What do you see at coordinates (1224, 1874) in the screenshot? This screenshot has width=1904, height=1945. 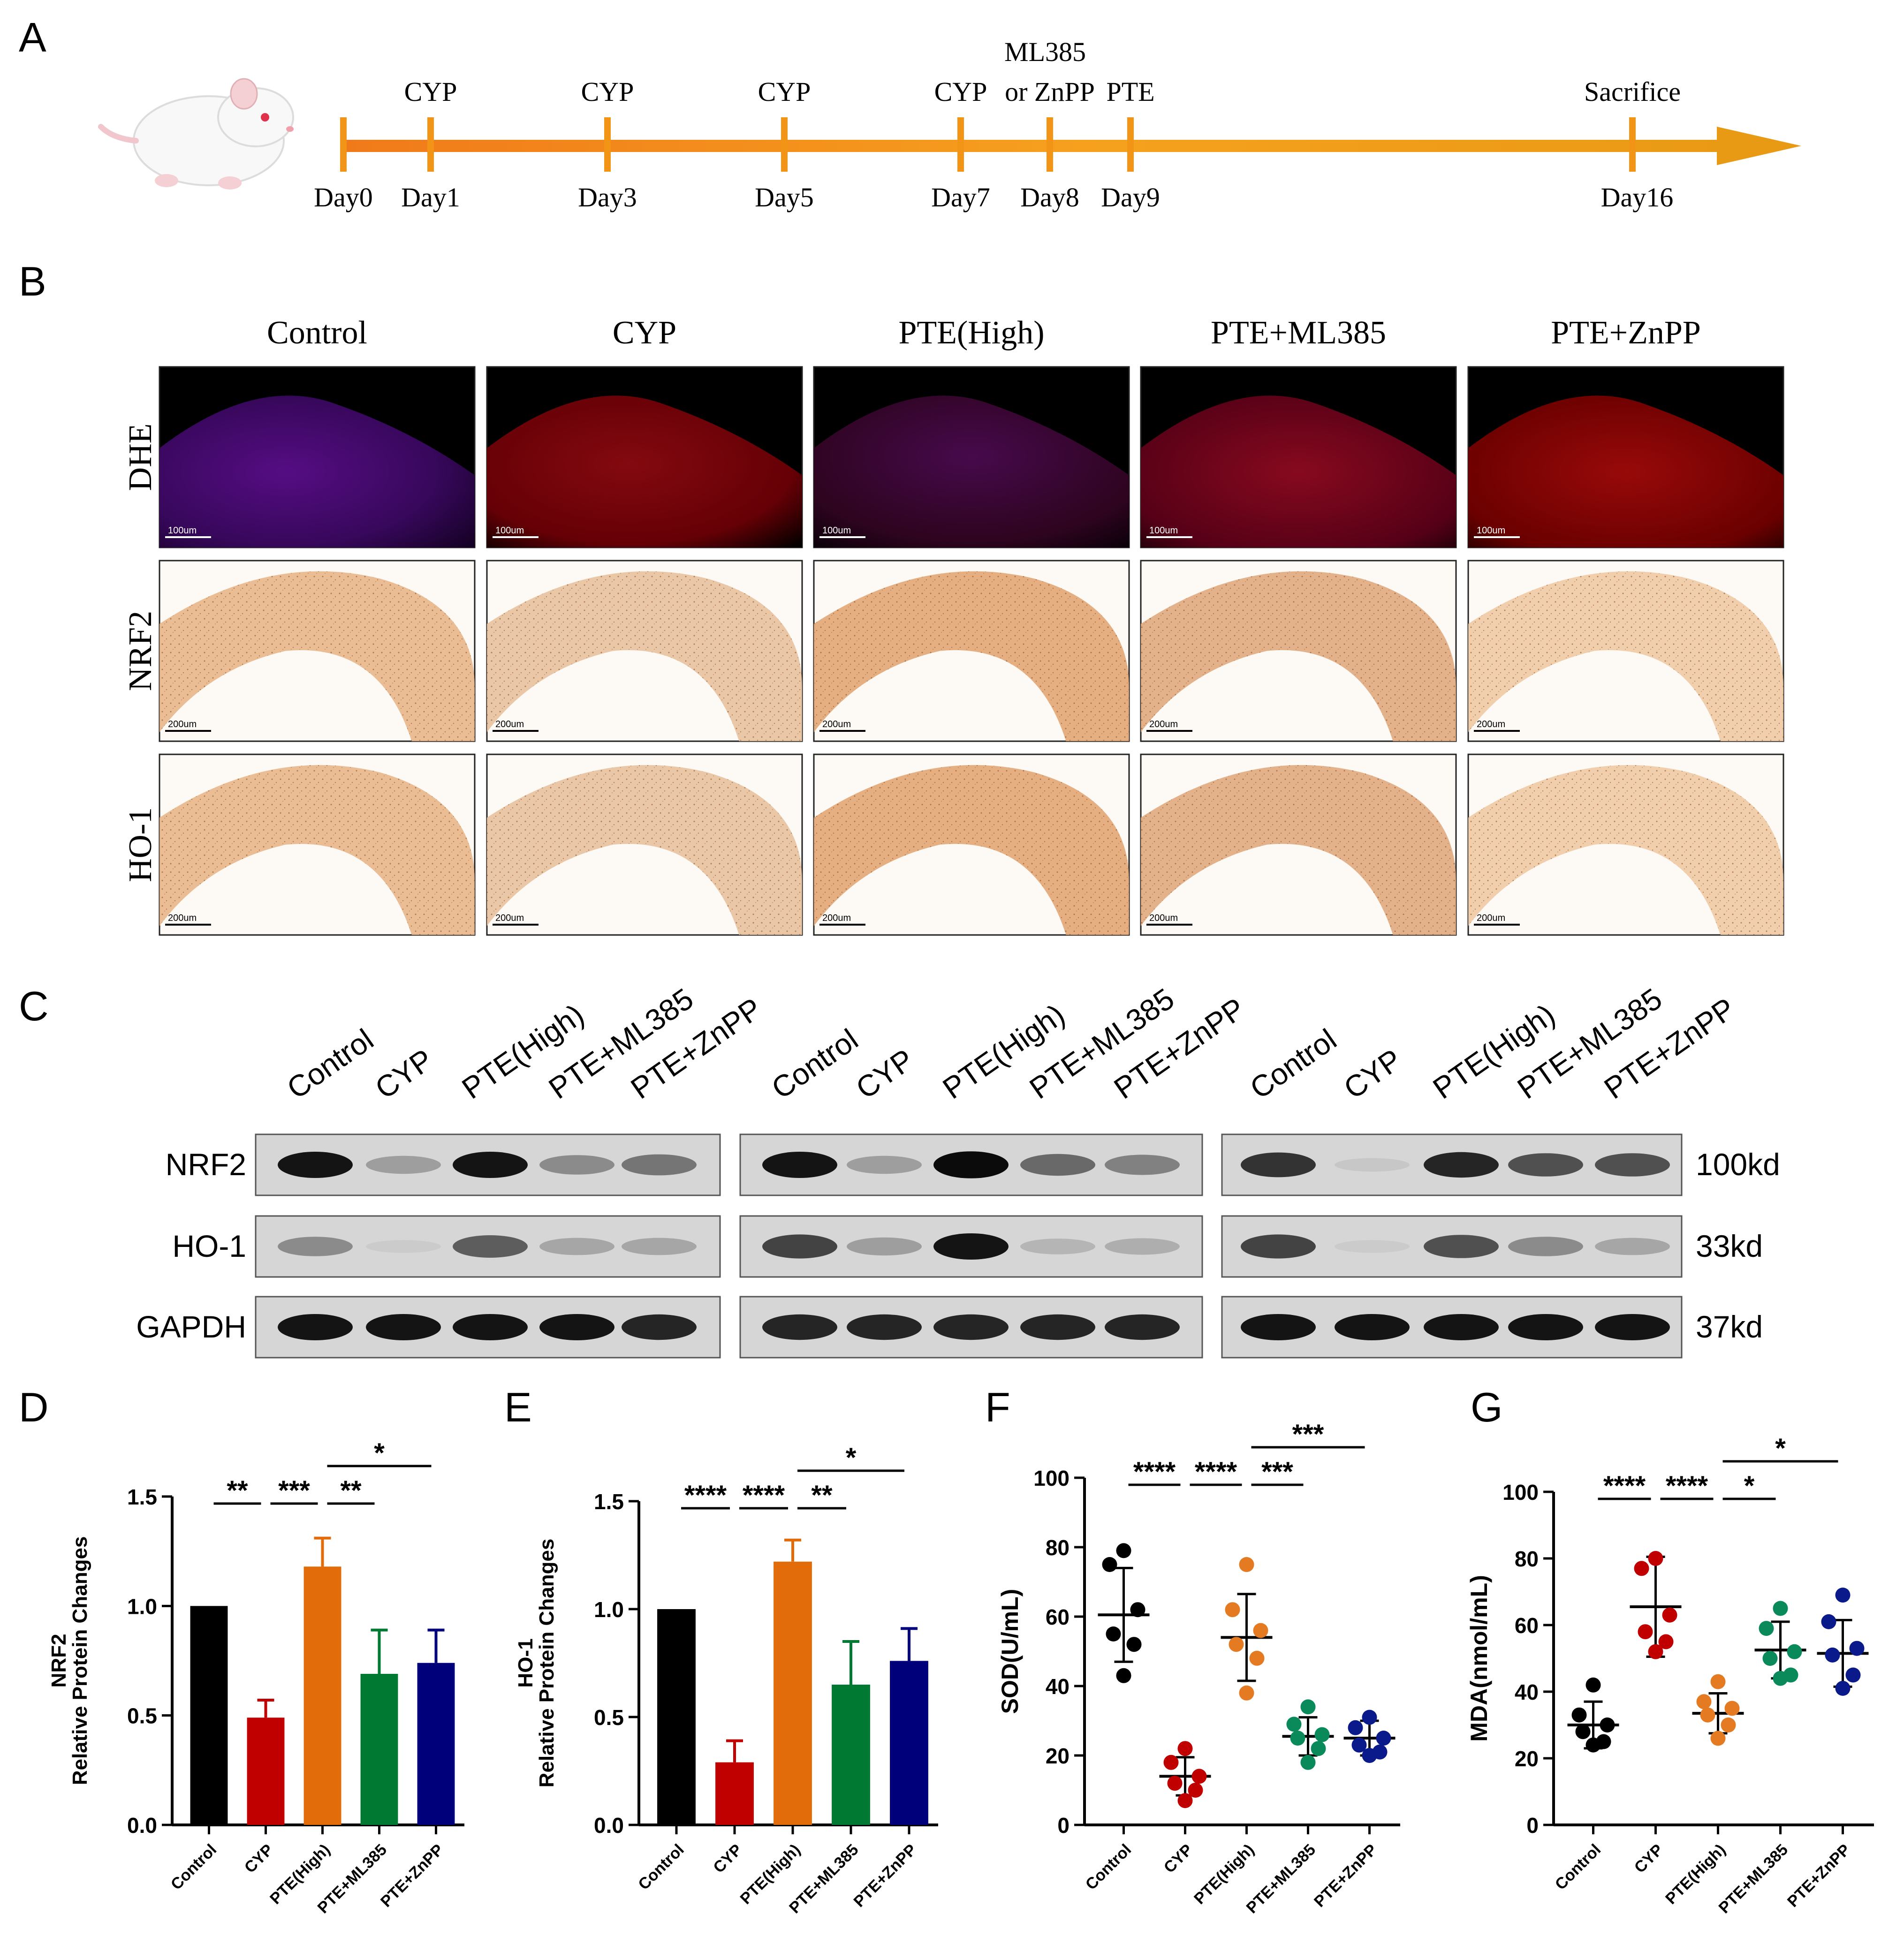 I see `x-tick-label: PTE(High)` at bounding box center [1224, 1874].